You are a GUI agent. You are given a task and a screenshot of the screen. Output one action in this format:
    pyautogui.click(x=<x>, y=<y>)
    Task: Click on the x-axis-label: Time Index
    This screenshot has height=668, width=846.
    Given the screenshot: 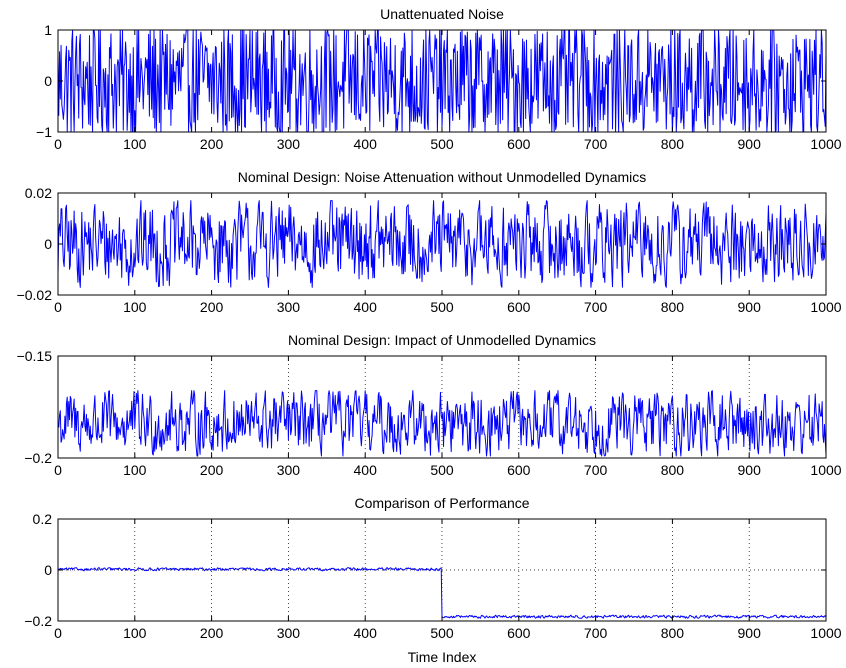 What is the action you would take?
    pyautogui.click(x=442, y=657)
    